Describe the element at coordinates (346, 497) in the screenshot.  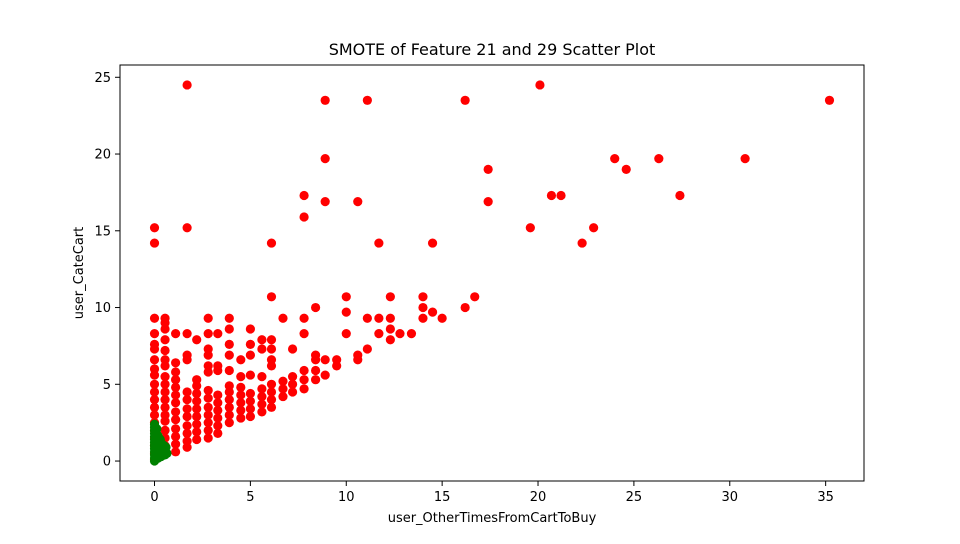
I see `x-tick-label: 10` at that location.